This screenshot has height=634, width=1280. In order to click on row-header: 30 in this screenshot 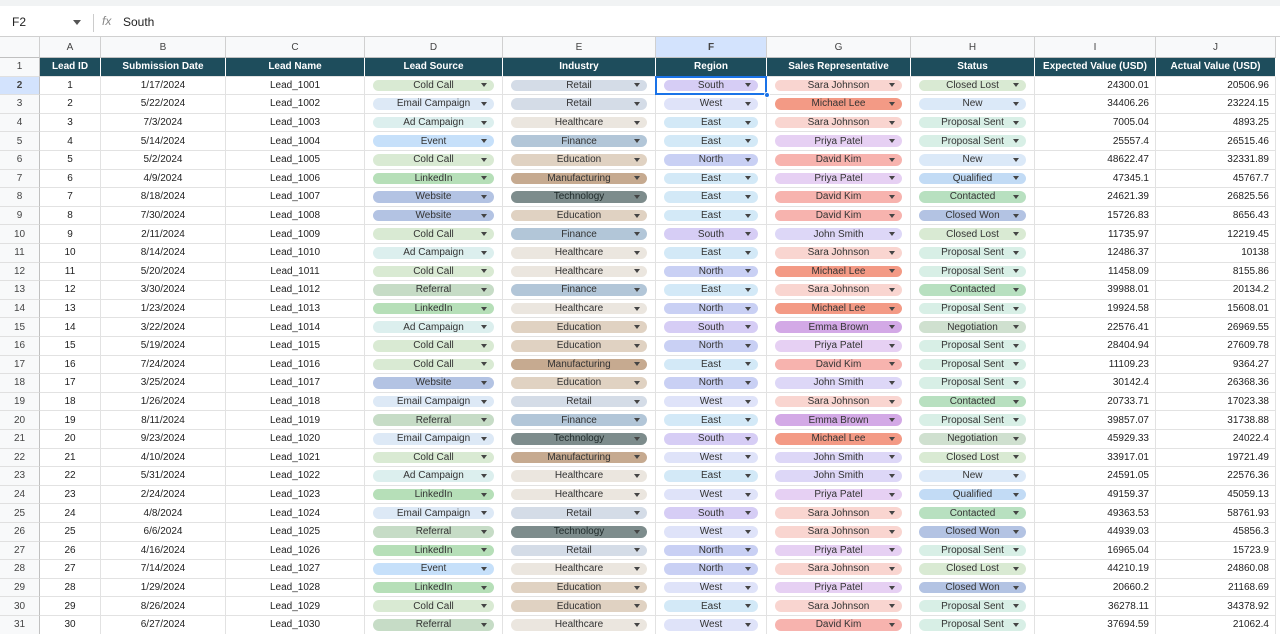, I will do `click(20, 606)`.